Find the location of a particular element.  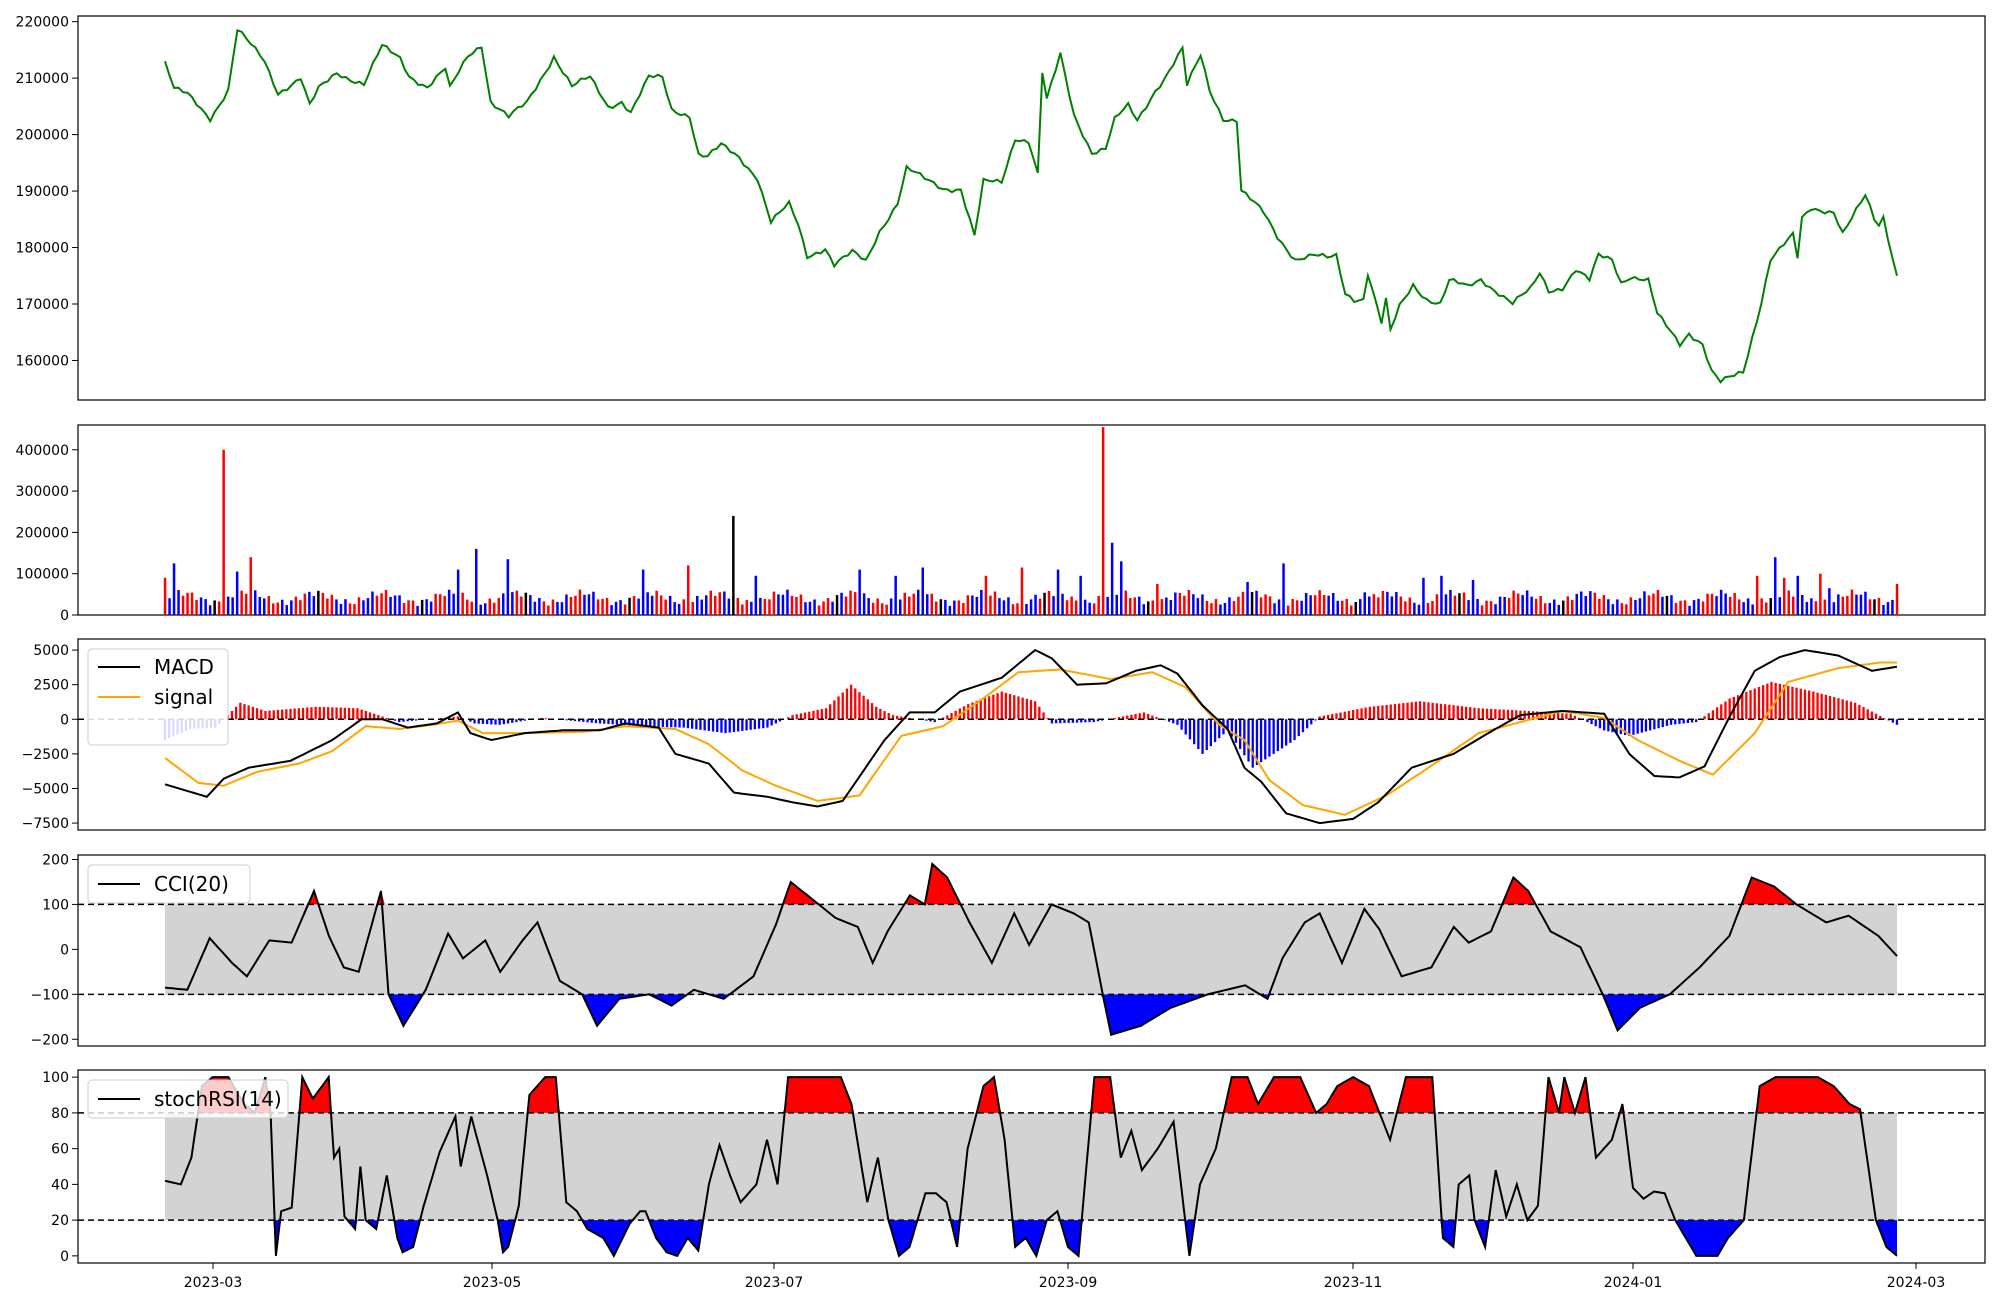

y-tick-label: 170000 is located at coordinates (42, 305).